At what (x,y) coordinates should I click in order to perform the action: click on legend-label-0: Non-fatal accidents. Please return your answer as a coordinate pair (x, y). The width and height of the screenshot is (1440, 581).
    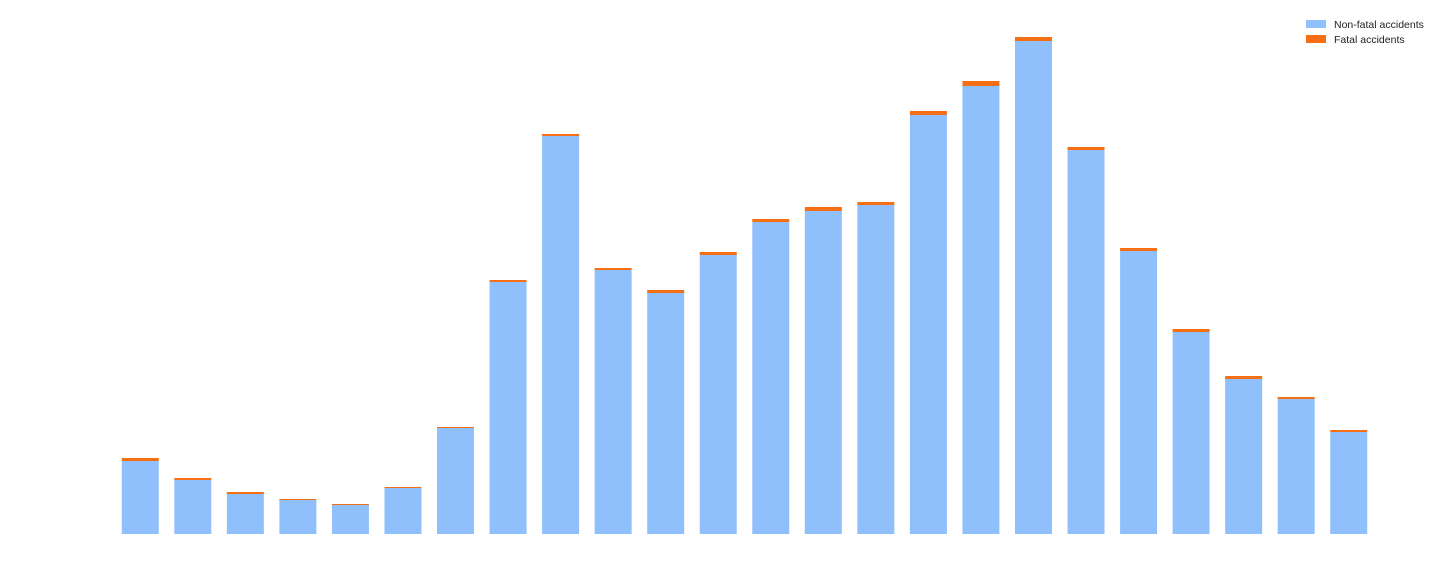
    Looking at the image, I should click on (1379, 25).